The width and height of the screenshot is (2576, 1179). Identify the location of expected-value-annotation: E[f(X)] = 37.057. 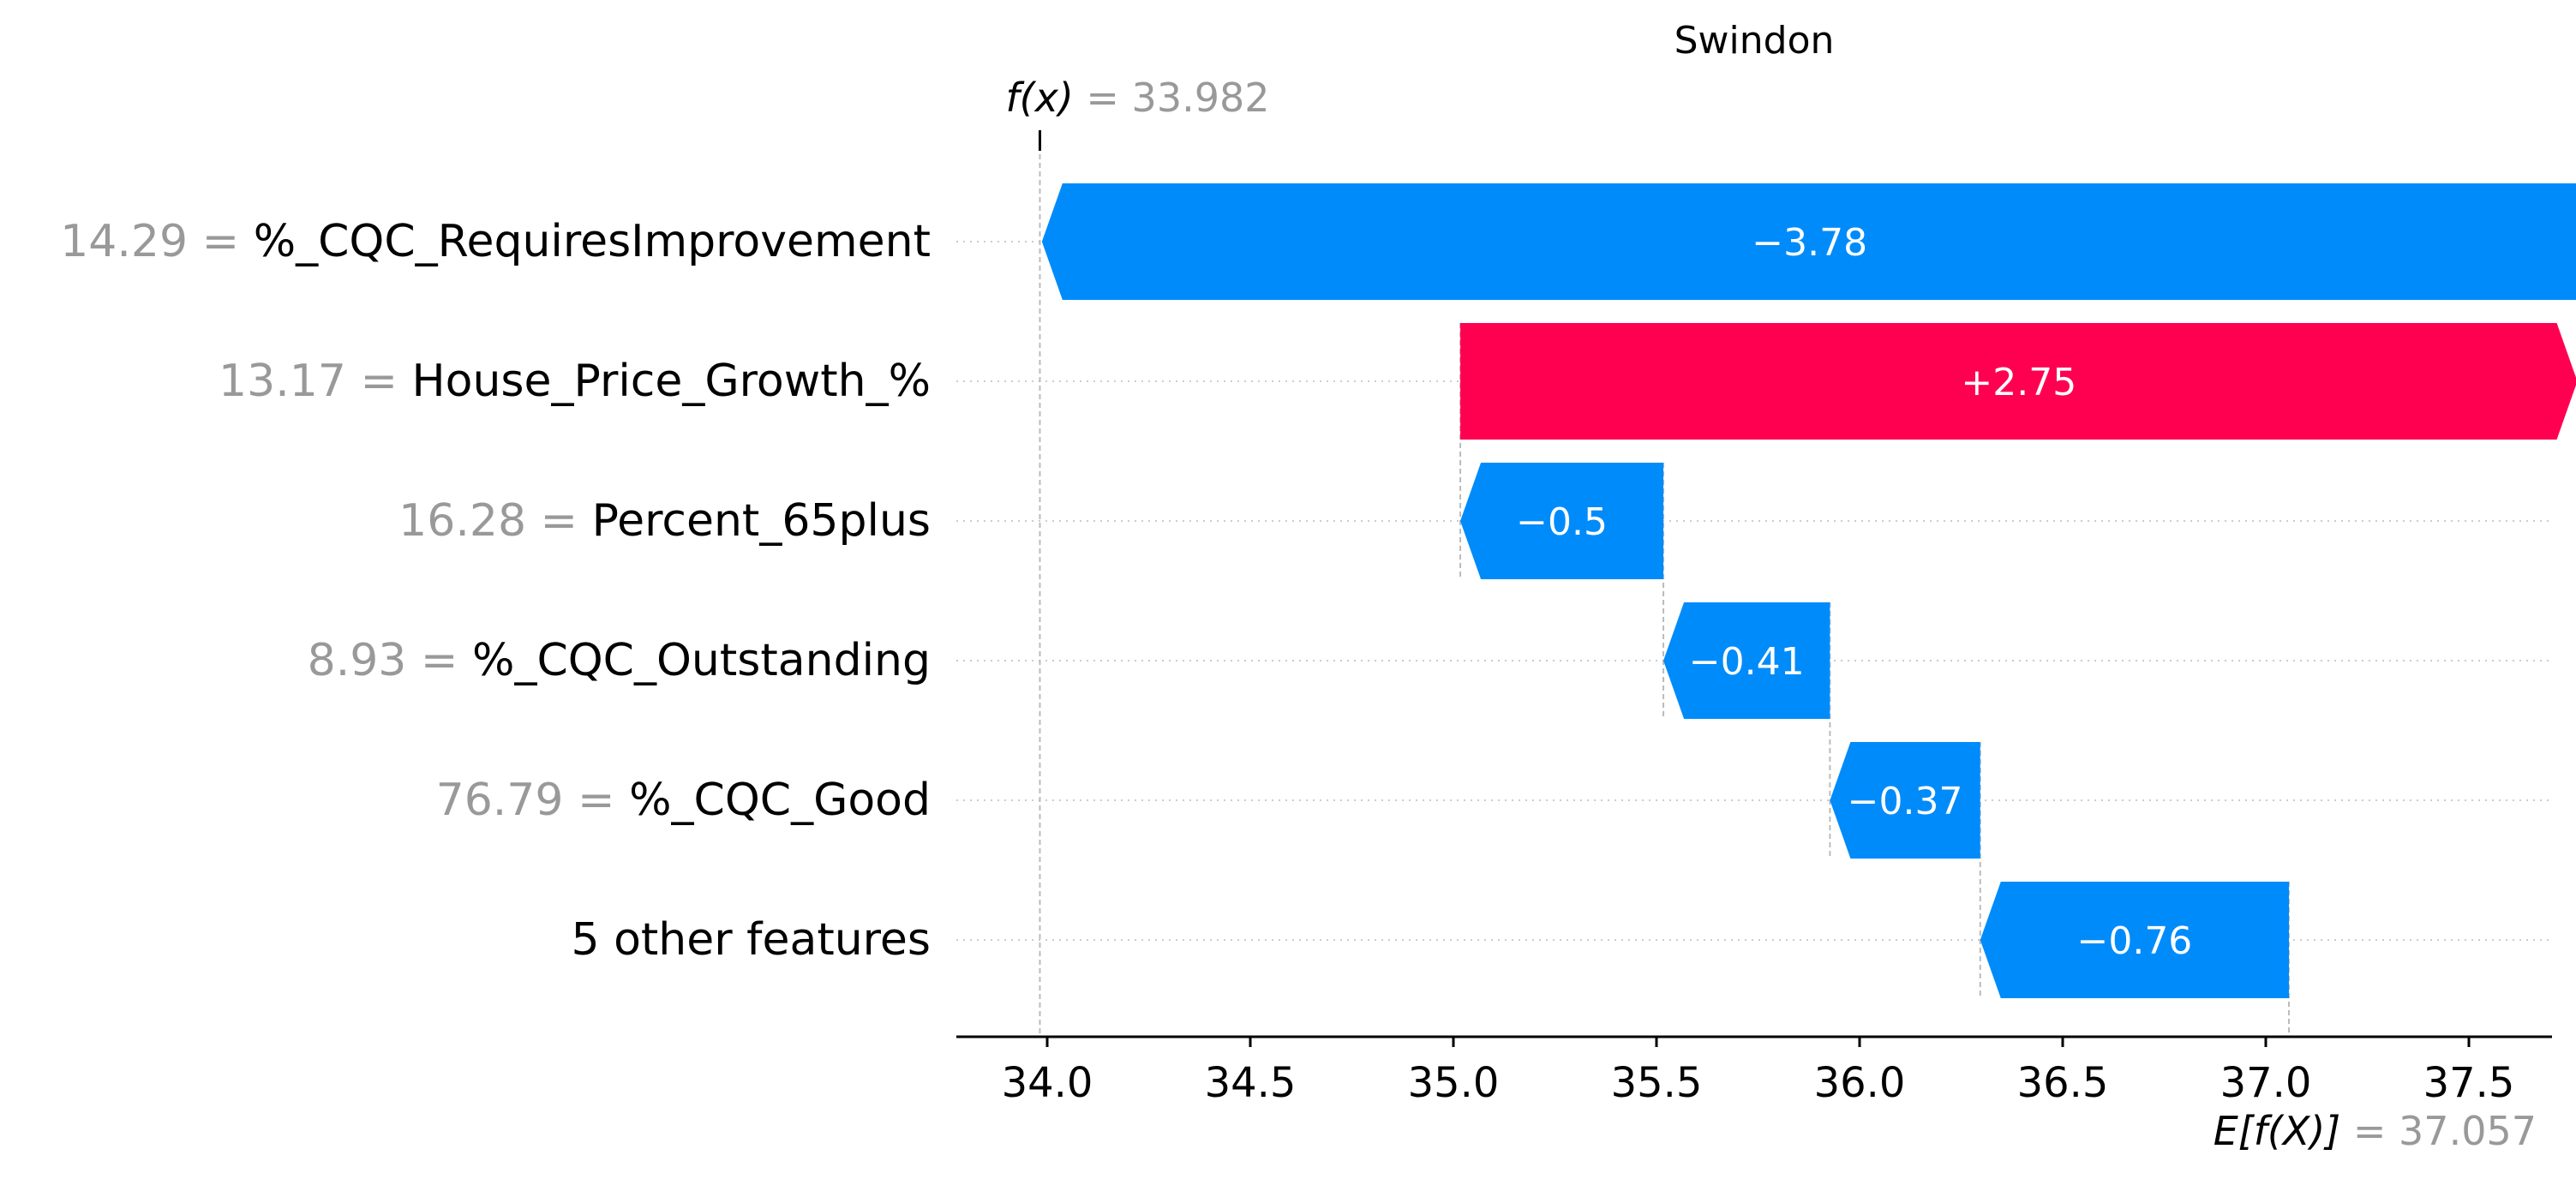
(2375, 1131).